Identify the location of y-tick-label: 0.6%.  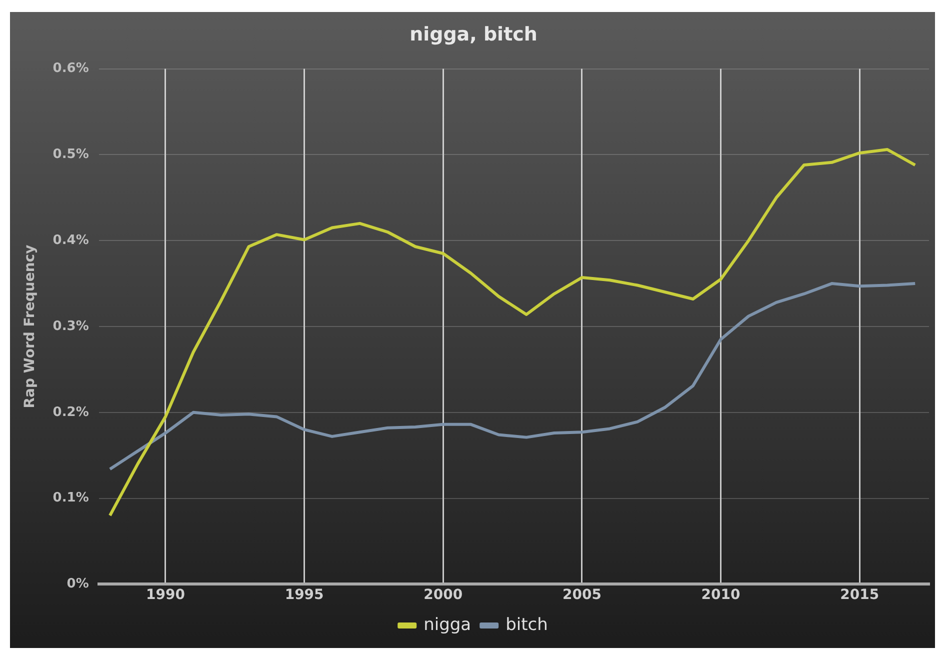
(70, 68).